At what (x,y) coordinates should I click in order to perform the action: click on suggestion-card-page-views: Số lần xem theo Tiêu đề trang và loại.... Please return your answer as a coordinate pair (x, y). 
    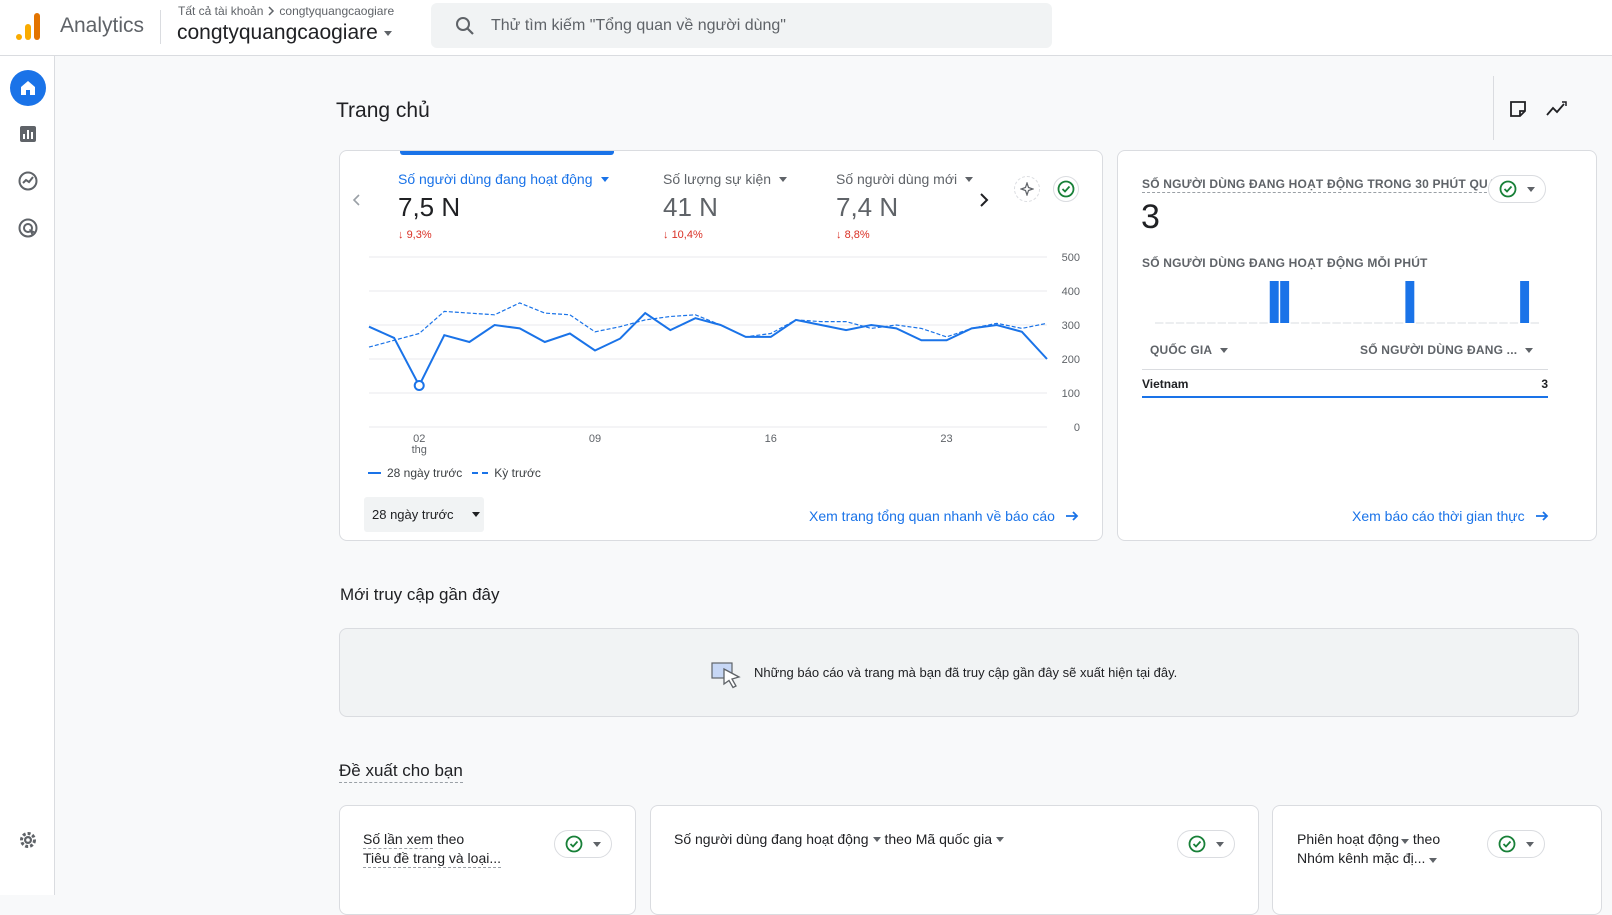
    Looking at the image, I should click on (487, 860).